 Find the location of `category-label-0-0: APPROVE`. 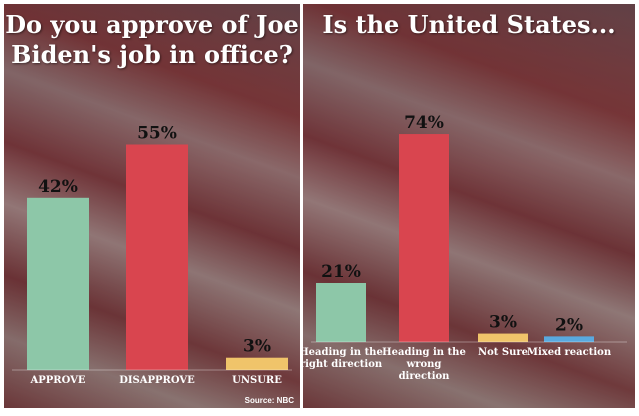

category-label-0-0: APPROVE is located at coordinates (57, 380).